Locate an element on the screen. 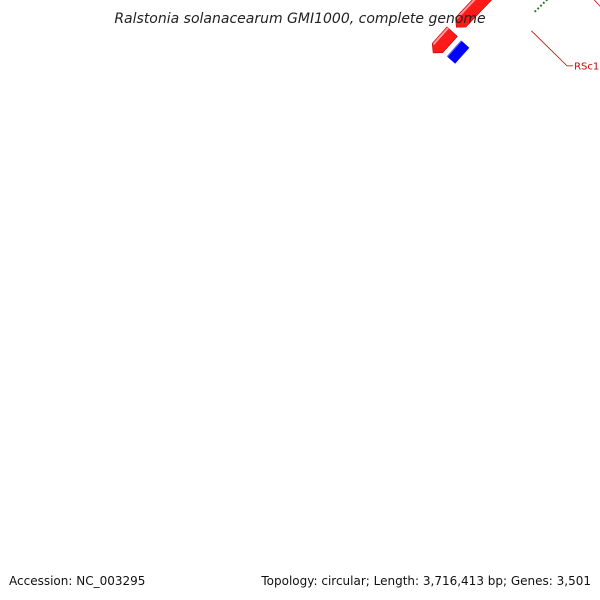 Image resolution: width=600 pixels, height=600 pixels. feature-track is located at coordinates (458, 52).